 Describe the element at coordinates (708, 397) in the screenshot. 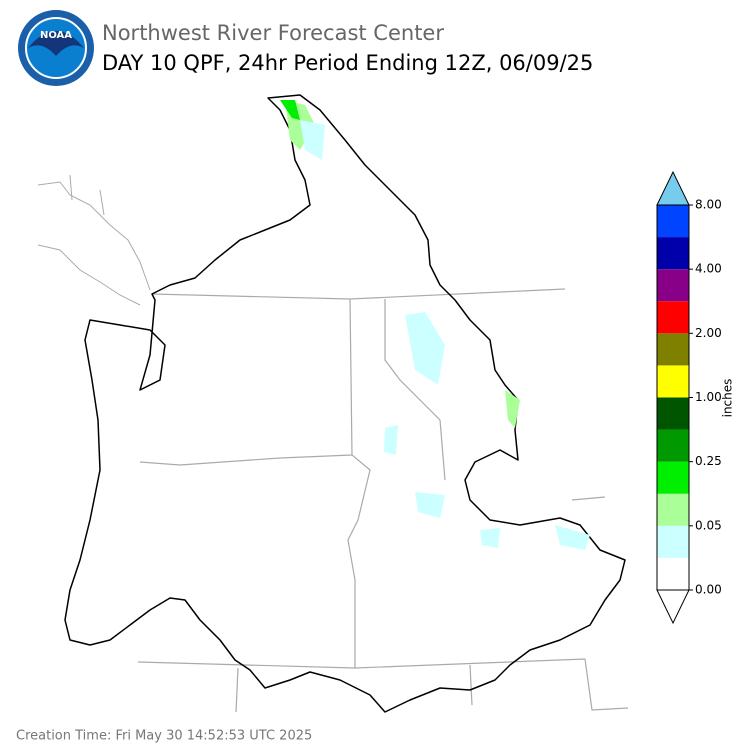

I see `colorbar-tick-label: 1.00` at that location.